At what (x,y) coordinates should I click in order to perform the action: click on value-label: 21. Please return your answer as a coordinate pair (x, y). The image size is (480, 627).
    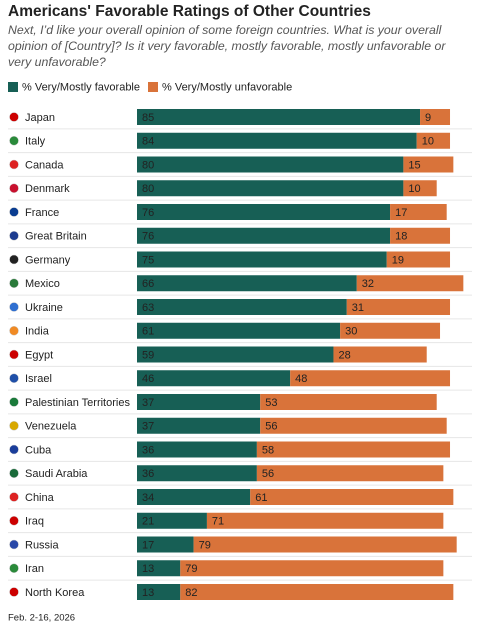
    Looking at the image, I should click on (148, 522).